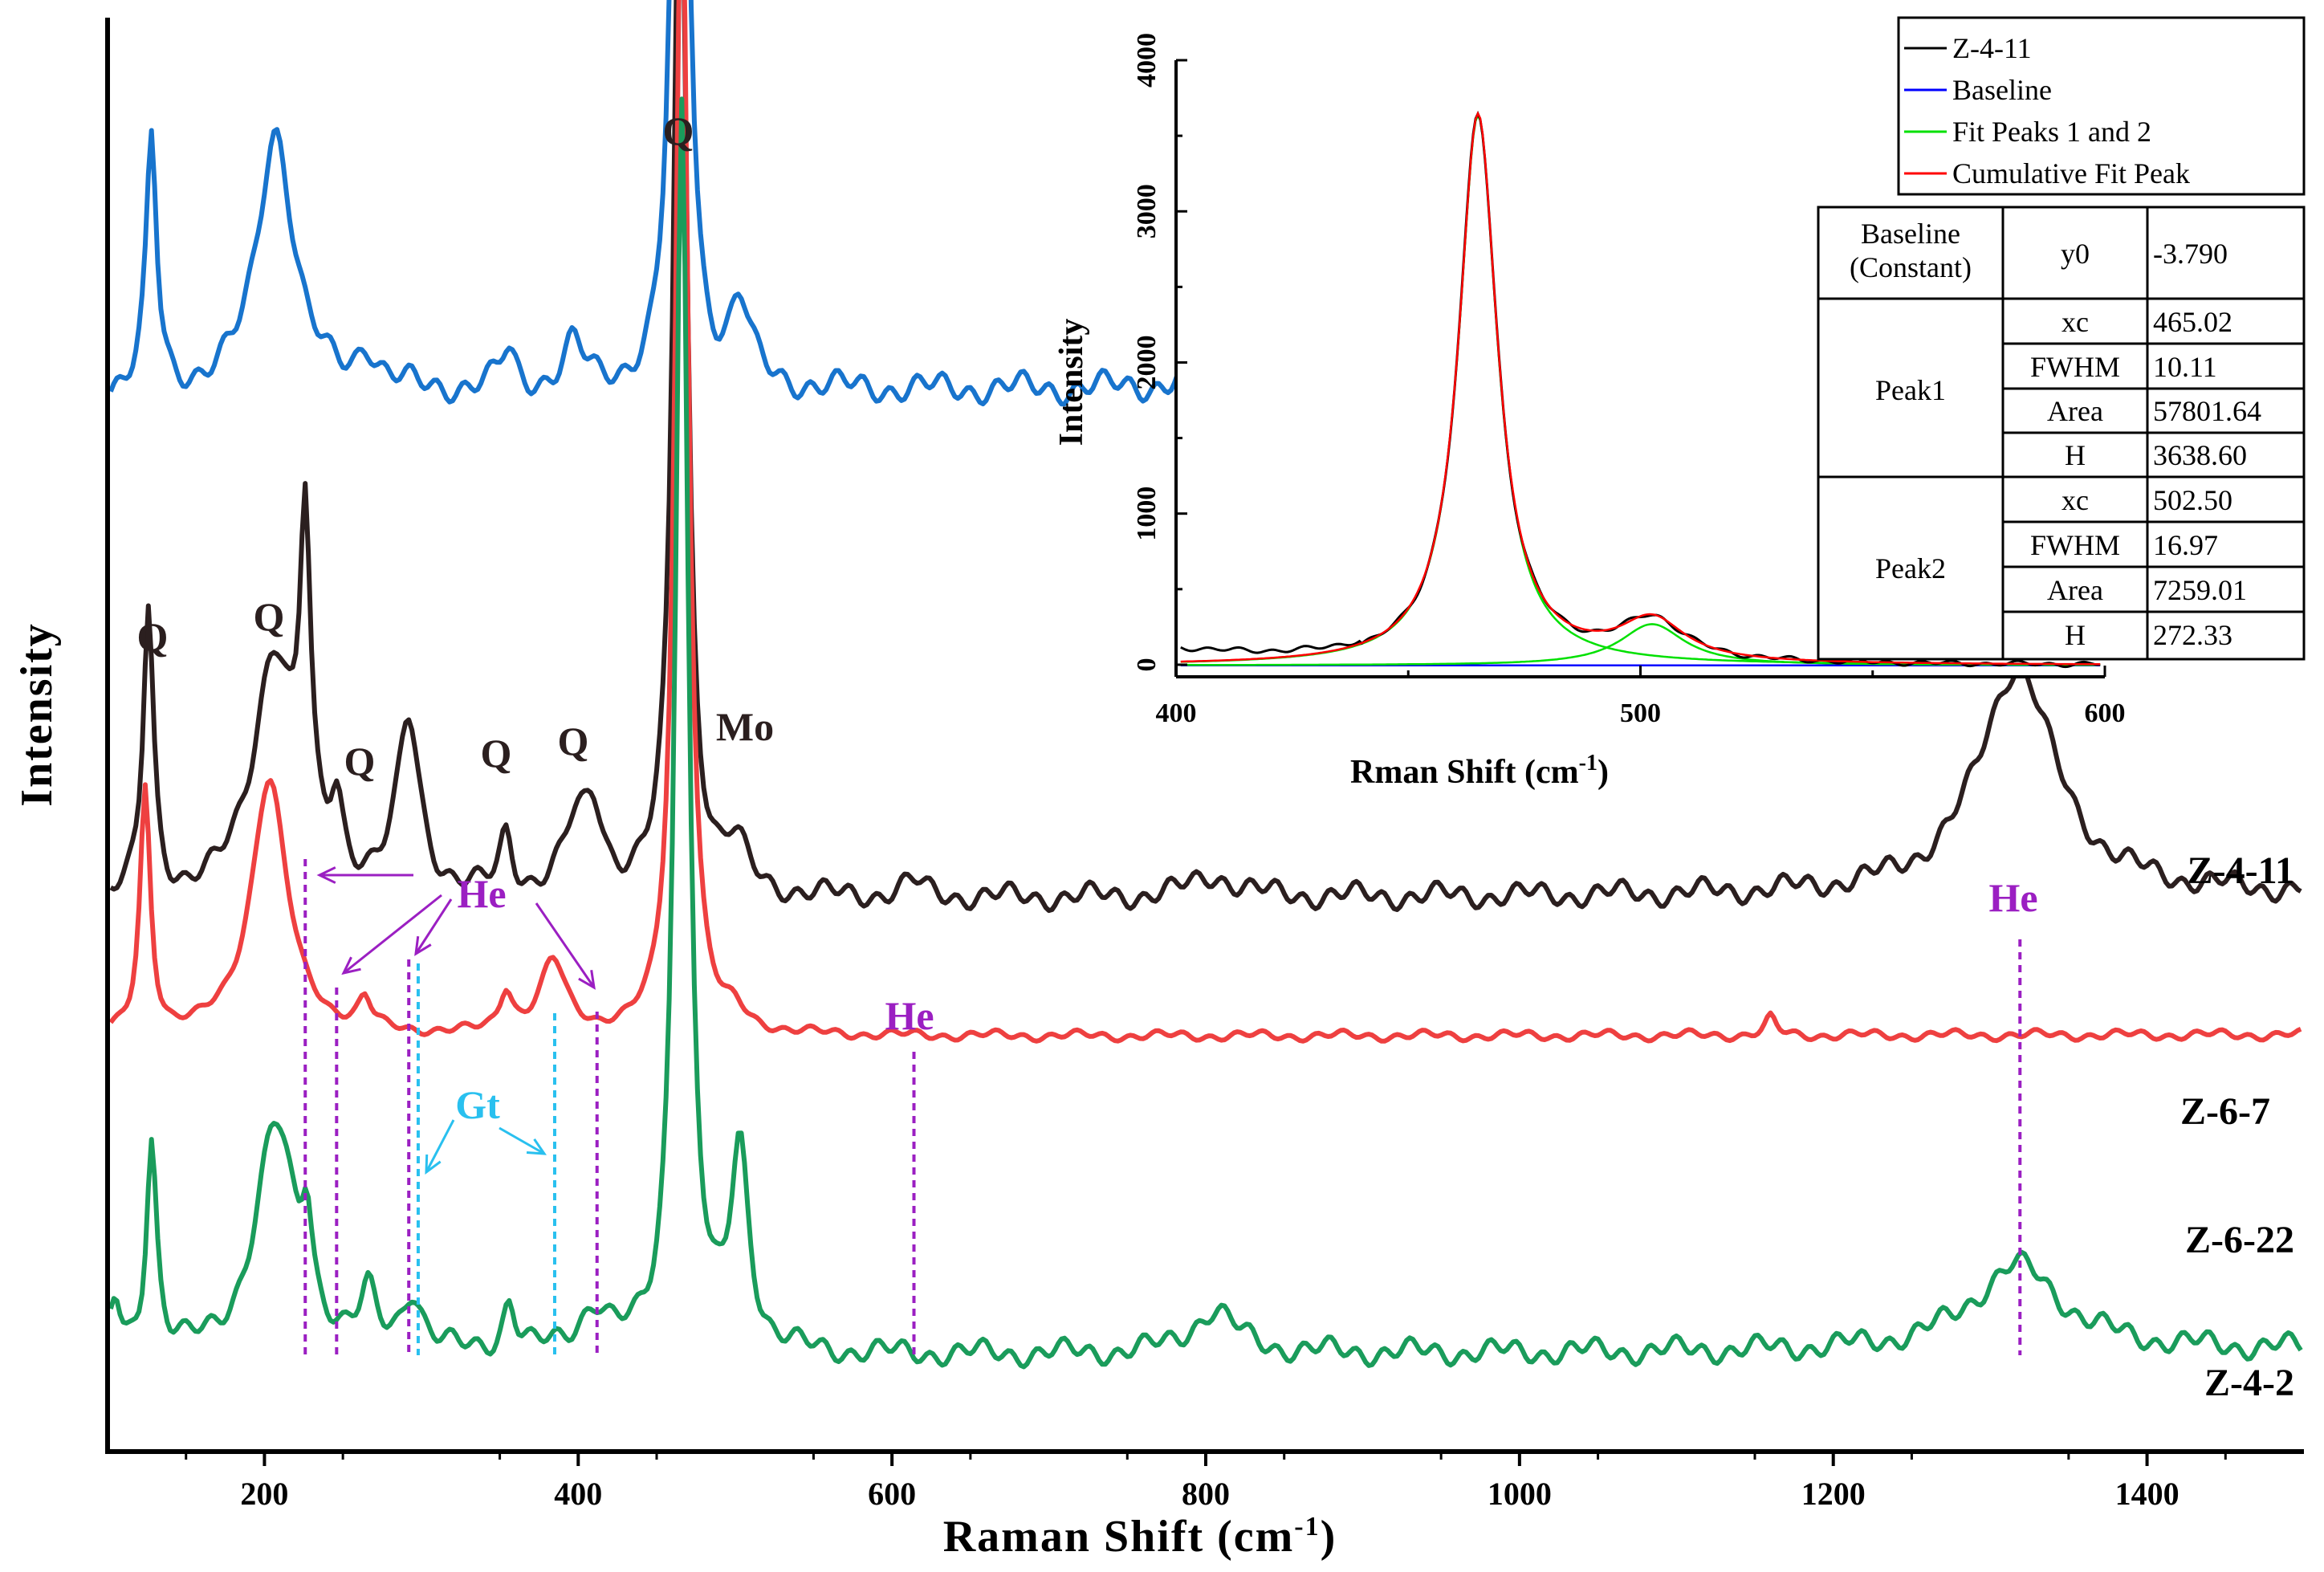 The width and height of the screenshot is (2324, 1572). What do you see at coordinates (587, 980) in the screenshot?
I see `he-arrow-412-head` at bounding box center [587, 980].